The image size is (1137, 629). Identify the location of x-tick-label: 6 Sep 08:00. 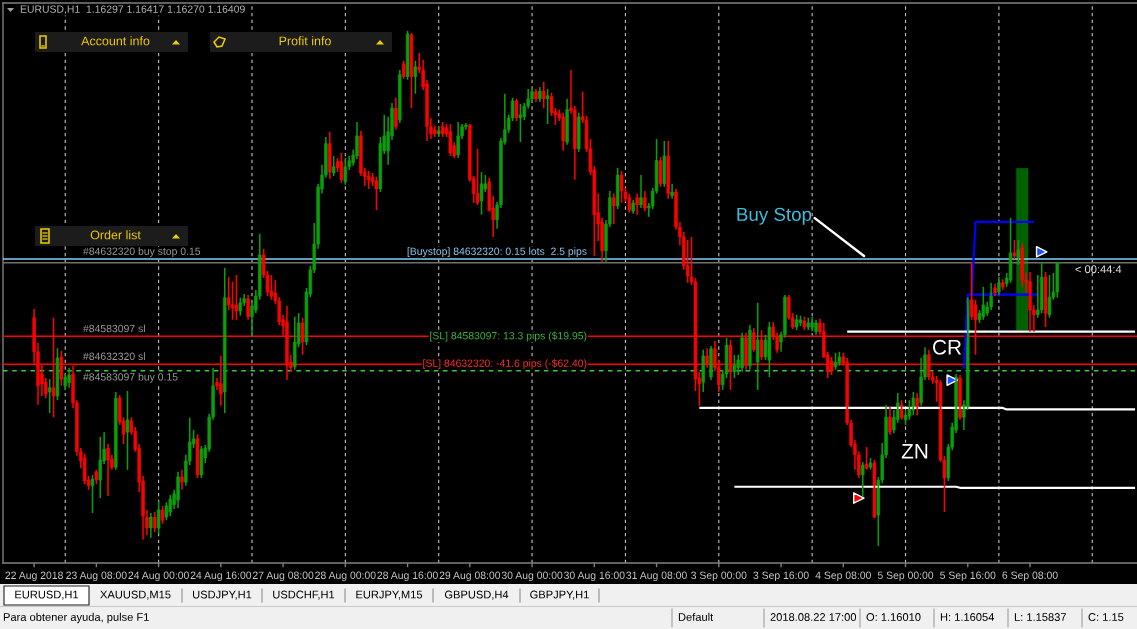
(1030, 576).